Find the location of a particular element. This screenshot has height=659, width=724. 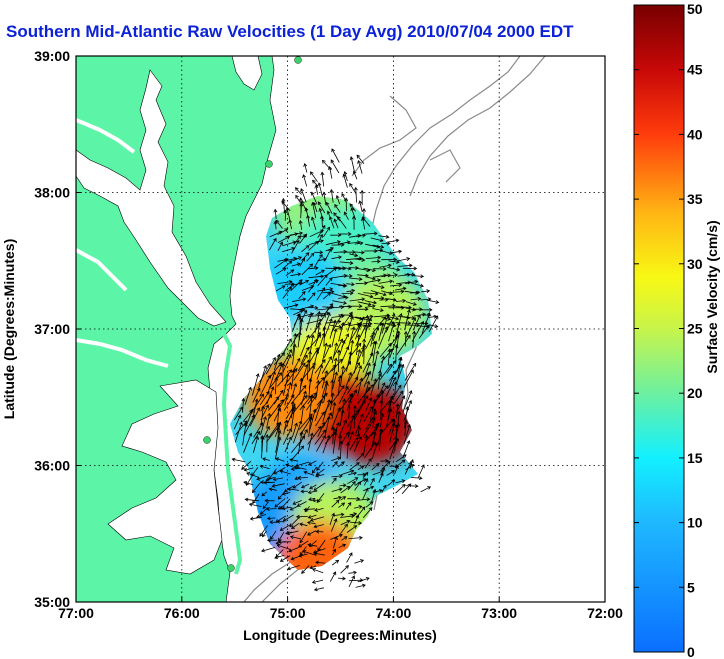

x-tick-label: 76:00 is located at coordinates (182, 613).